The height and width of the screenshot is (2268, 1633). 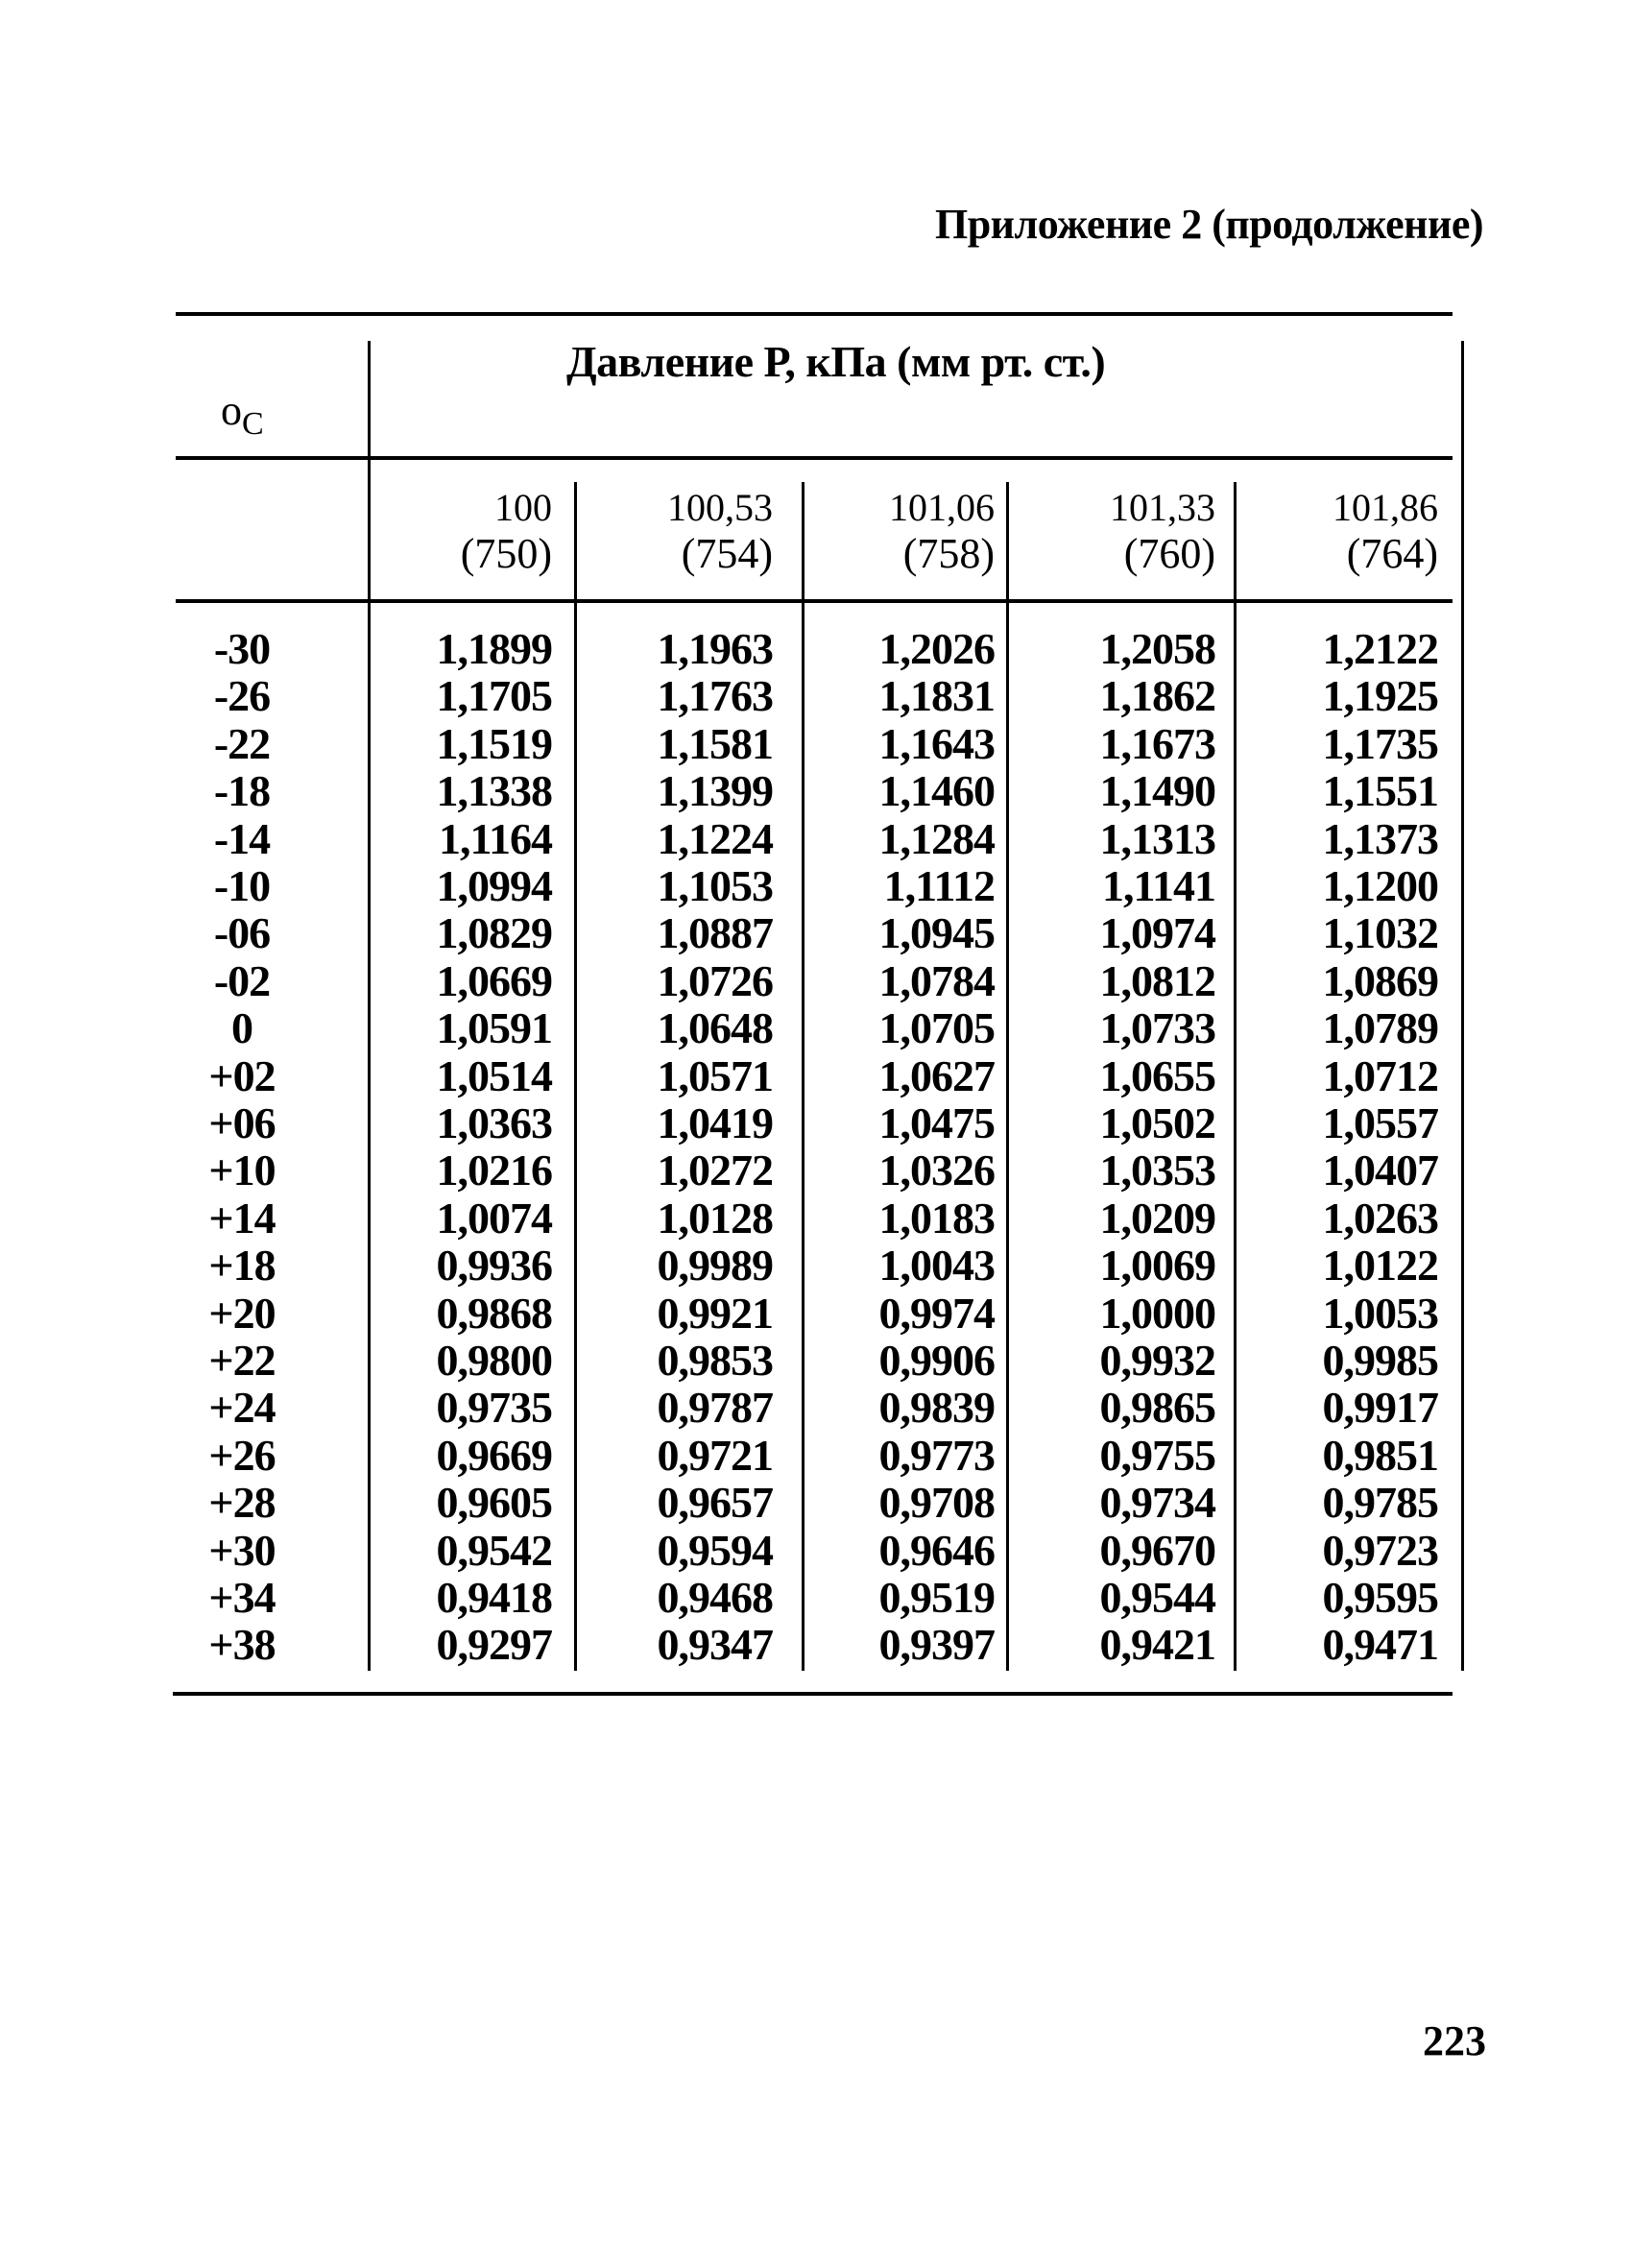 What do you see at coordinates (677, 531) in the screenshot?
I see `column-header: 100,53 (754)` at bounding box center [677, 531].